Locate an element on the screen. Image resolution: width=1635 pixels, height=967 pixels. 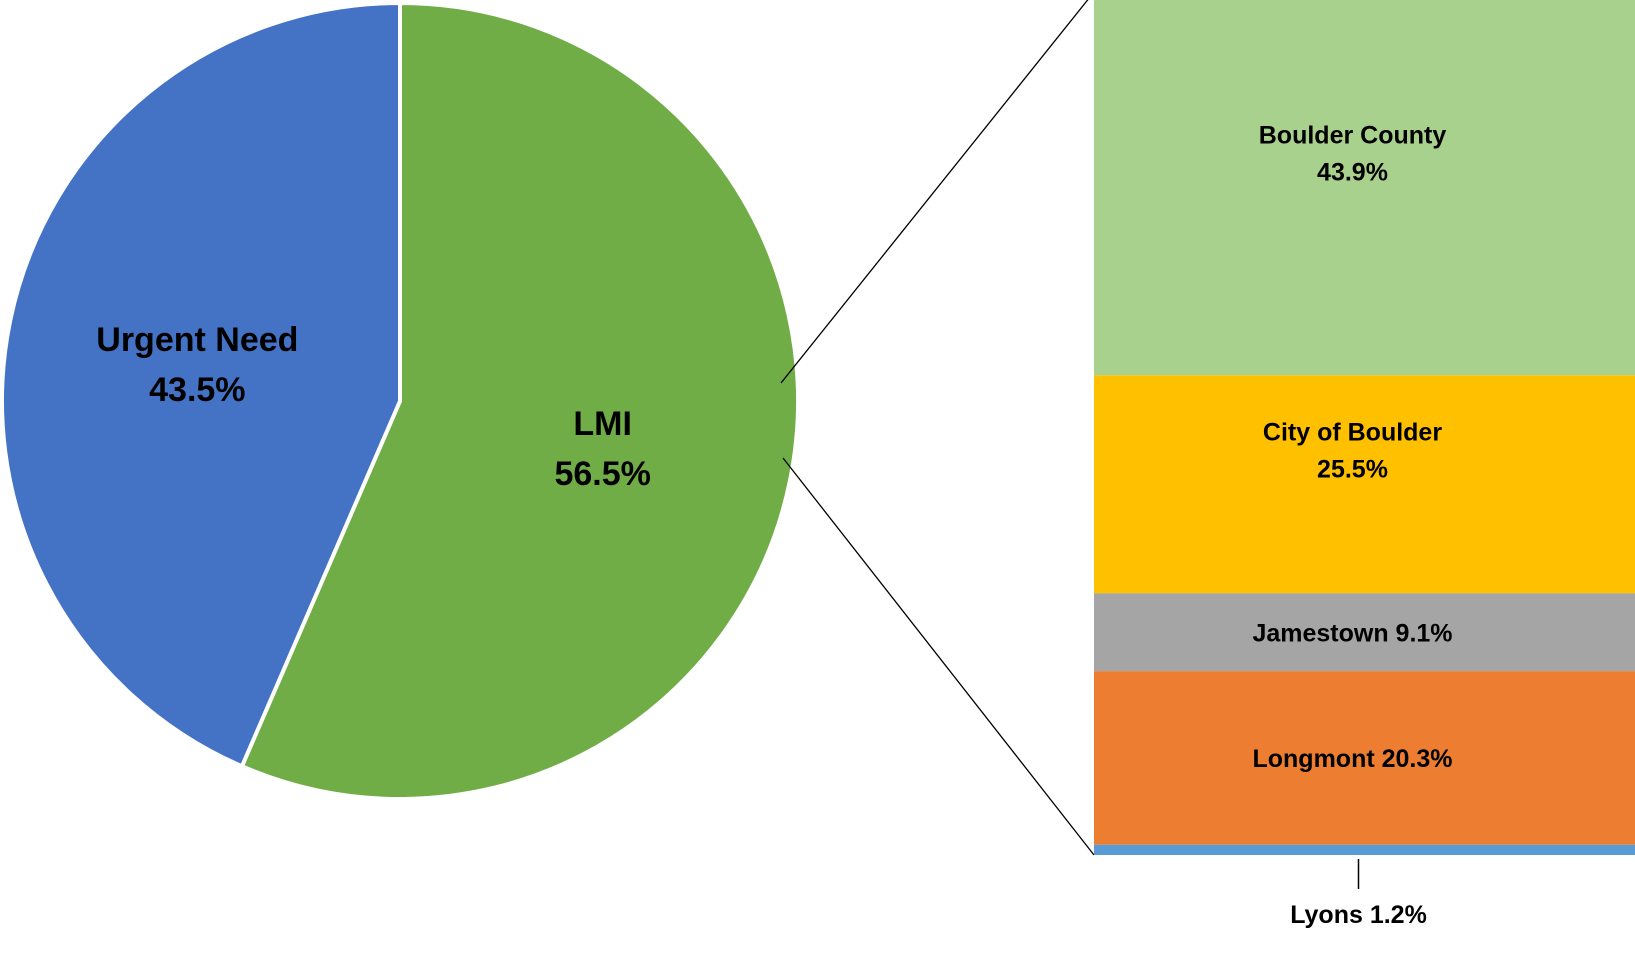
bar-label-city-of-boulder-line-1: City of Boulder is located at coordinates (1352, 432).